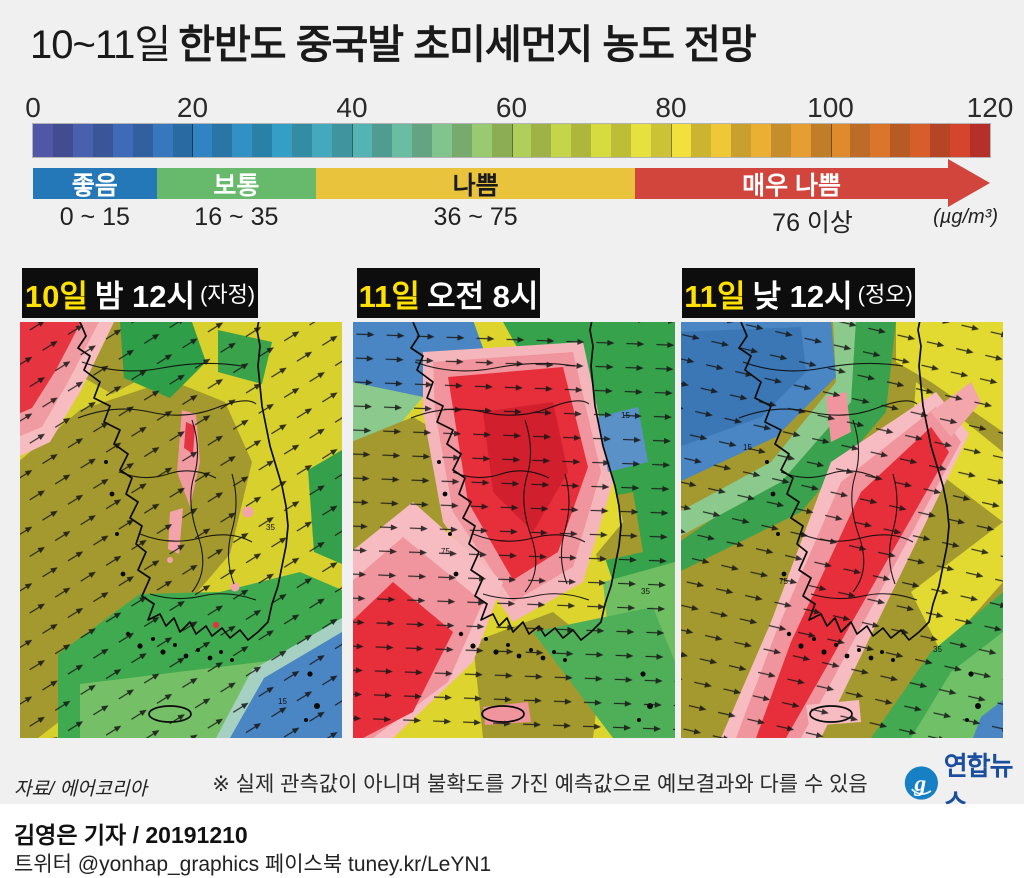  Describe the element at coordinates (228, 294) in the screenshot. I see `panel-1-suffix: (자정)` at that location.